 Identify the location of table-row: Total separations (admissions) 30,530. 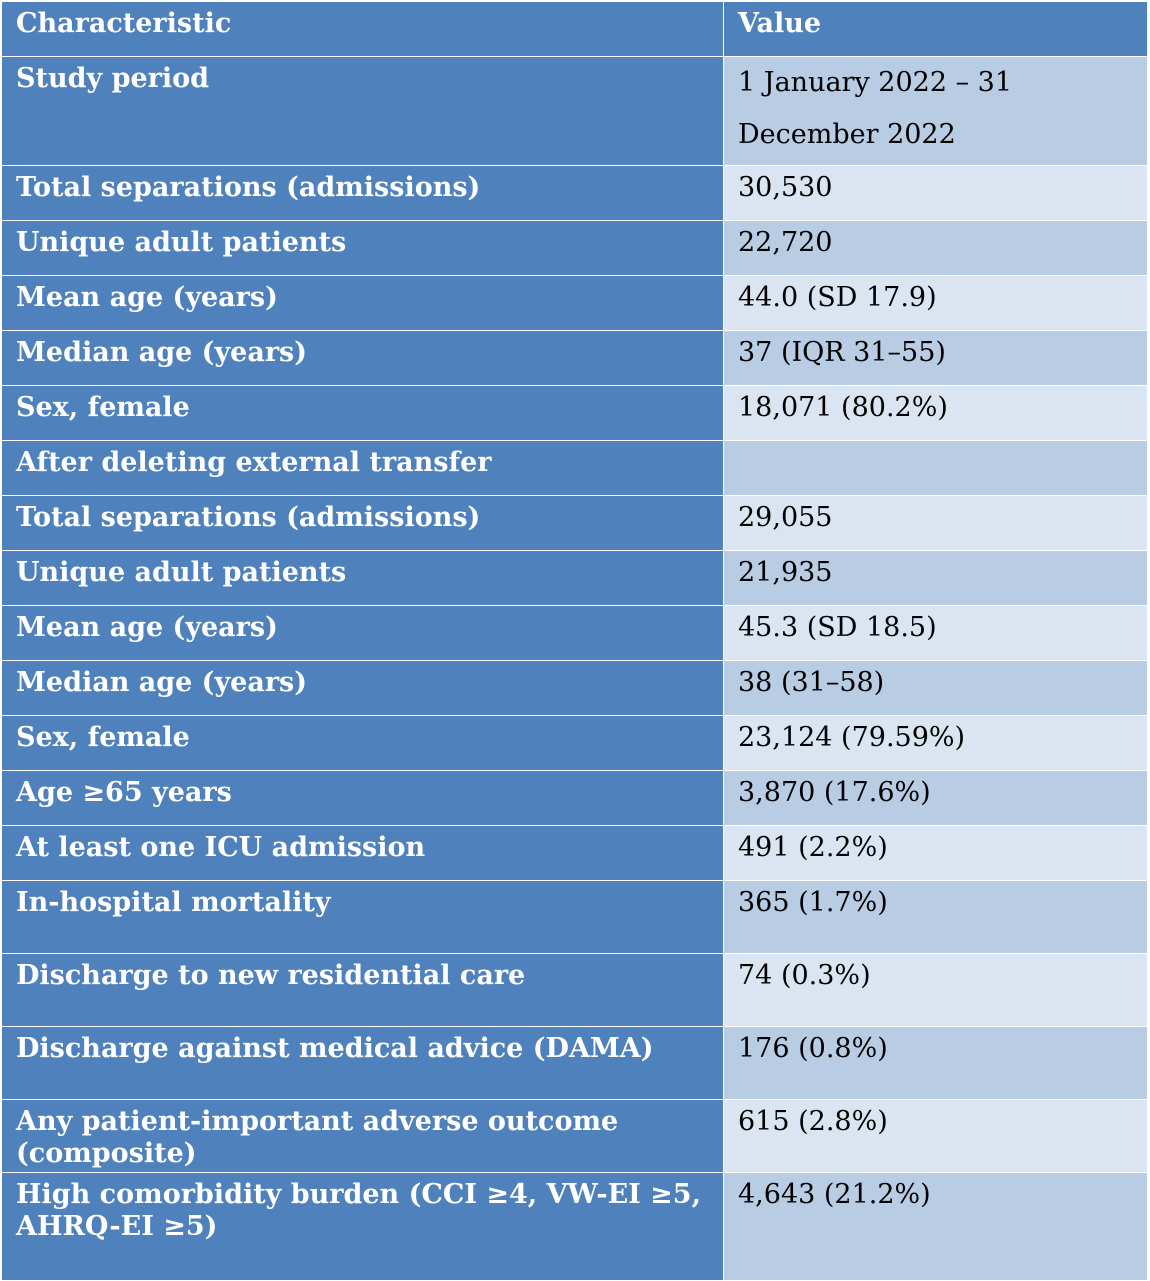
(574, 193).